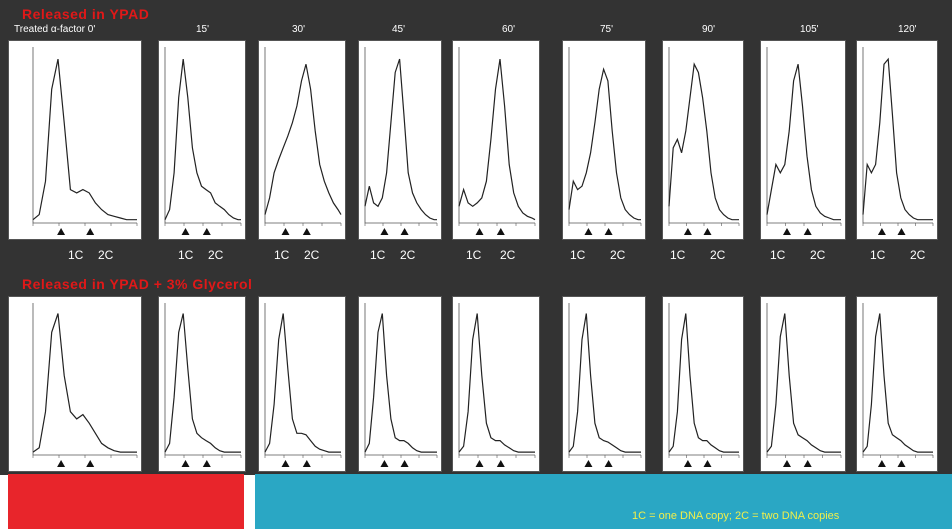 This screenshot has width=952, height=529. I want to click on blue-bar, so click(603, 501).